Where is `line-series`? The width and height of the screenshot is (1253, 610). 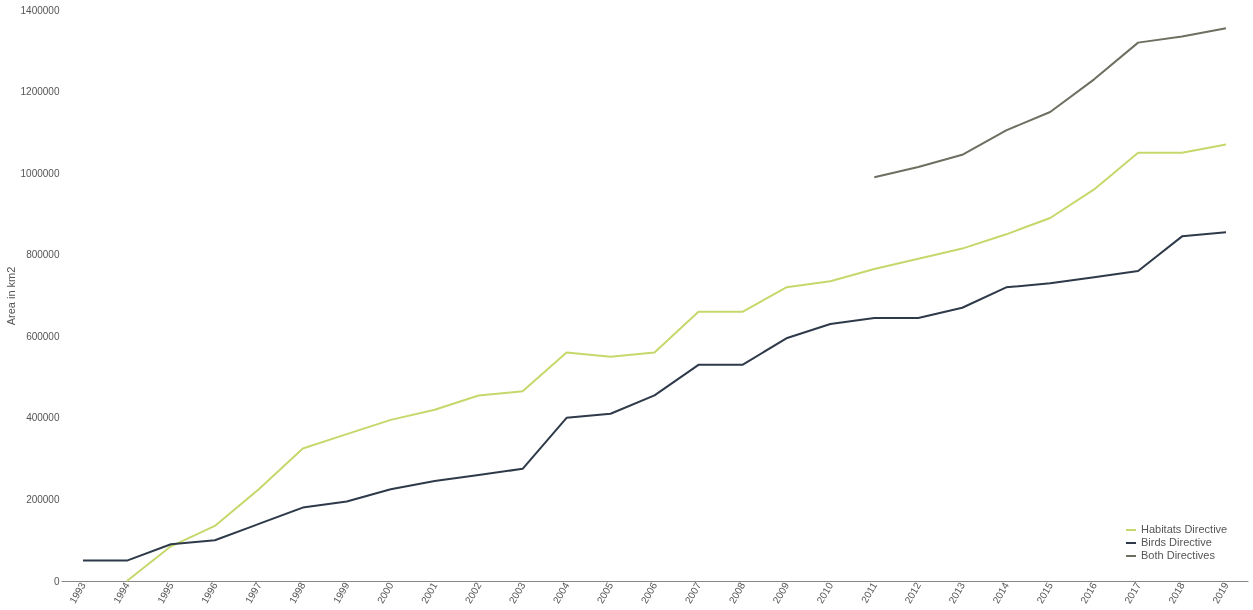 line-series is located at coordinates (1050, 103).